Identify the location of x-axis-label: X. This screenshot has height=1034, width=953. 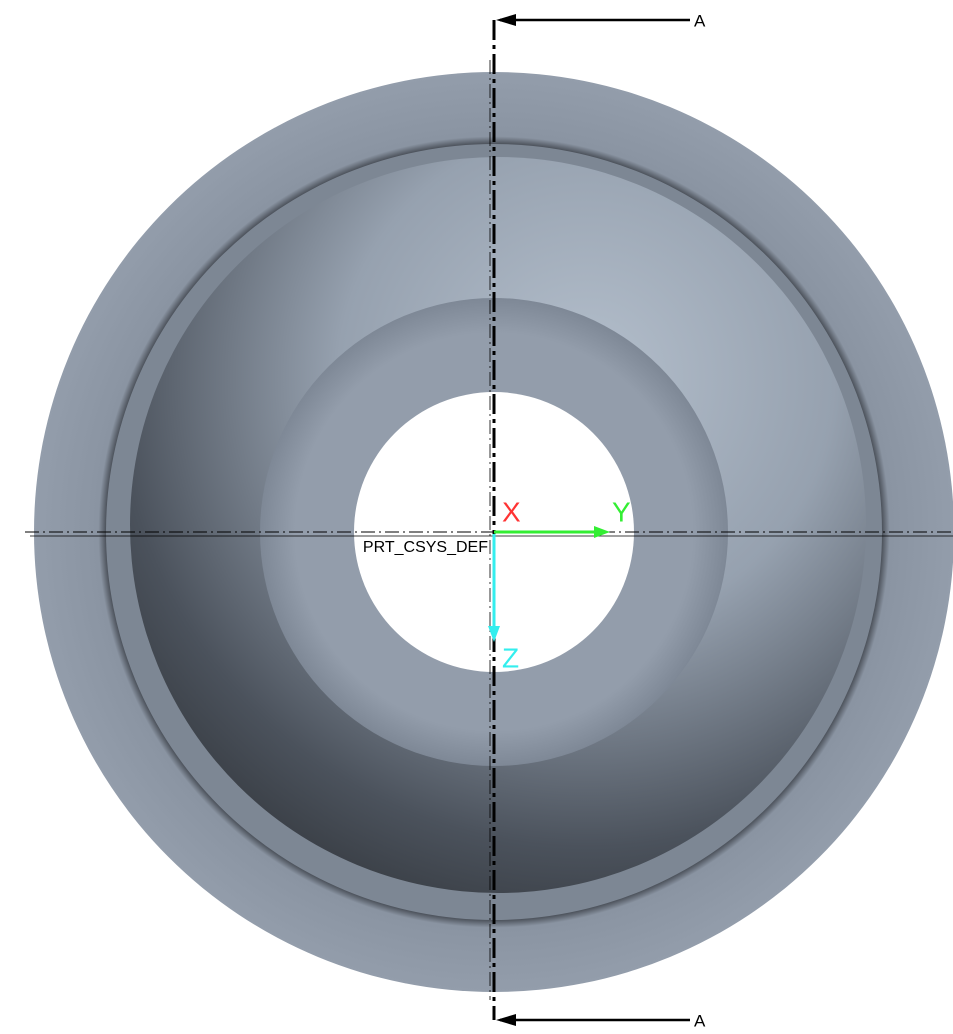
(511, 511).